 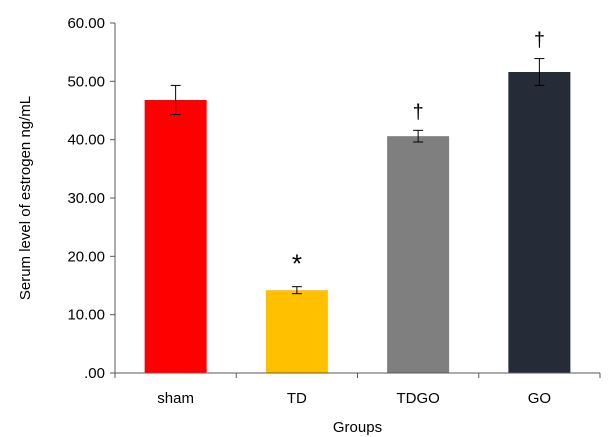 What do you see at coordinates (176, 236) in the screenshot?
I see `bar-sham` at bounding box center [176, 236].